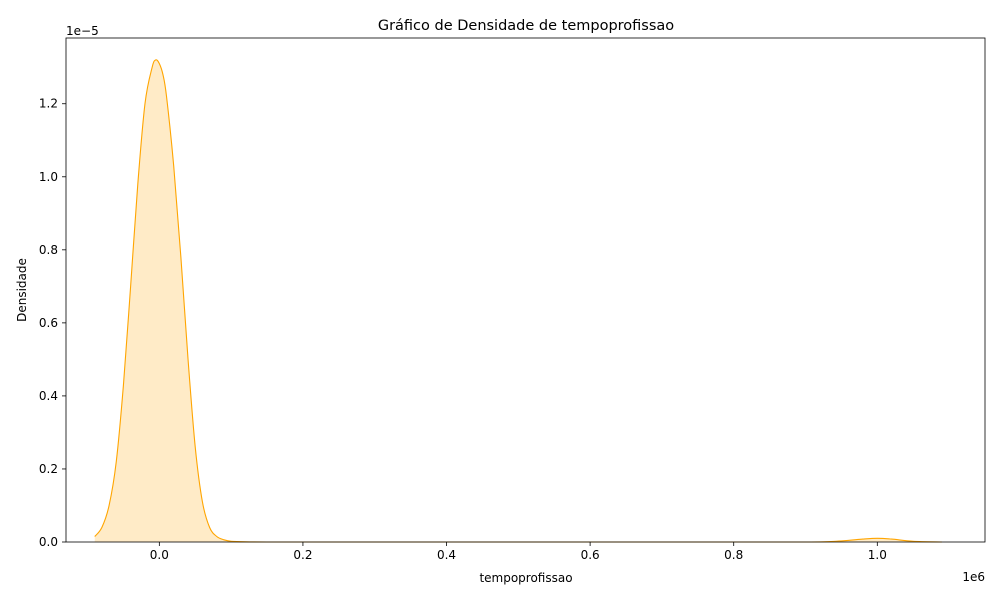  Describe the element at coordinates (973, 577) in the screenshot. I see `x-axis-offset-label: 1e6` at that location.